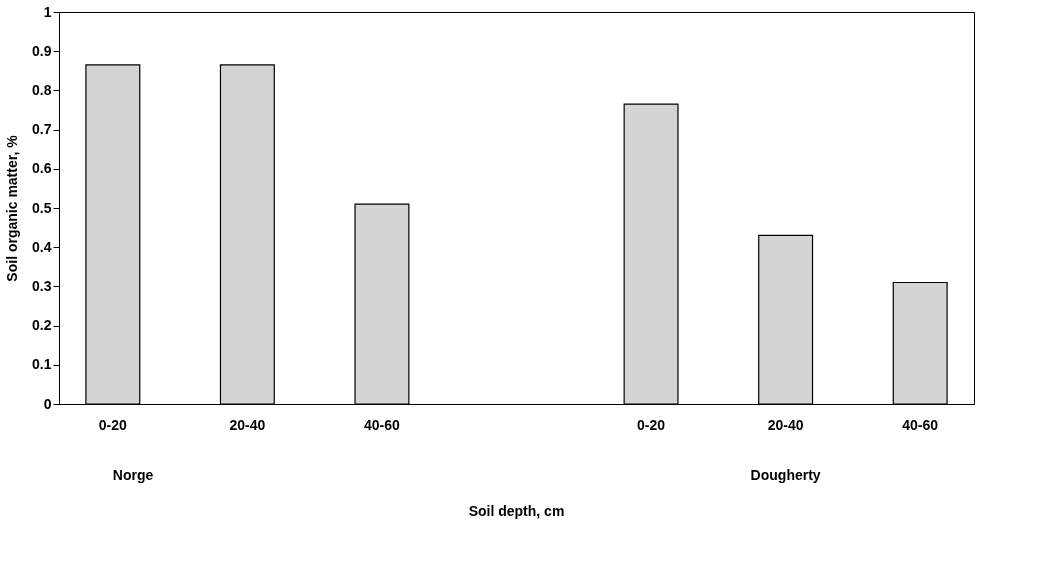 This screenshot has width=1053, height=588. Describe the element at coordinates (42, 246) in the screenshot. I see `y-tick-label: 0.4` at that location.